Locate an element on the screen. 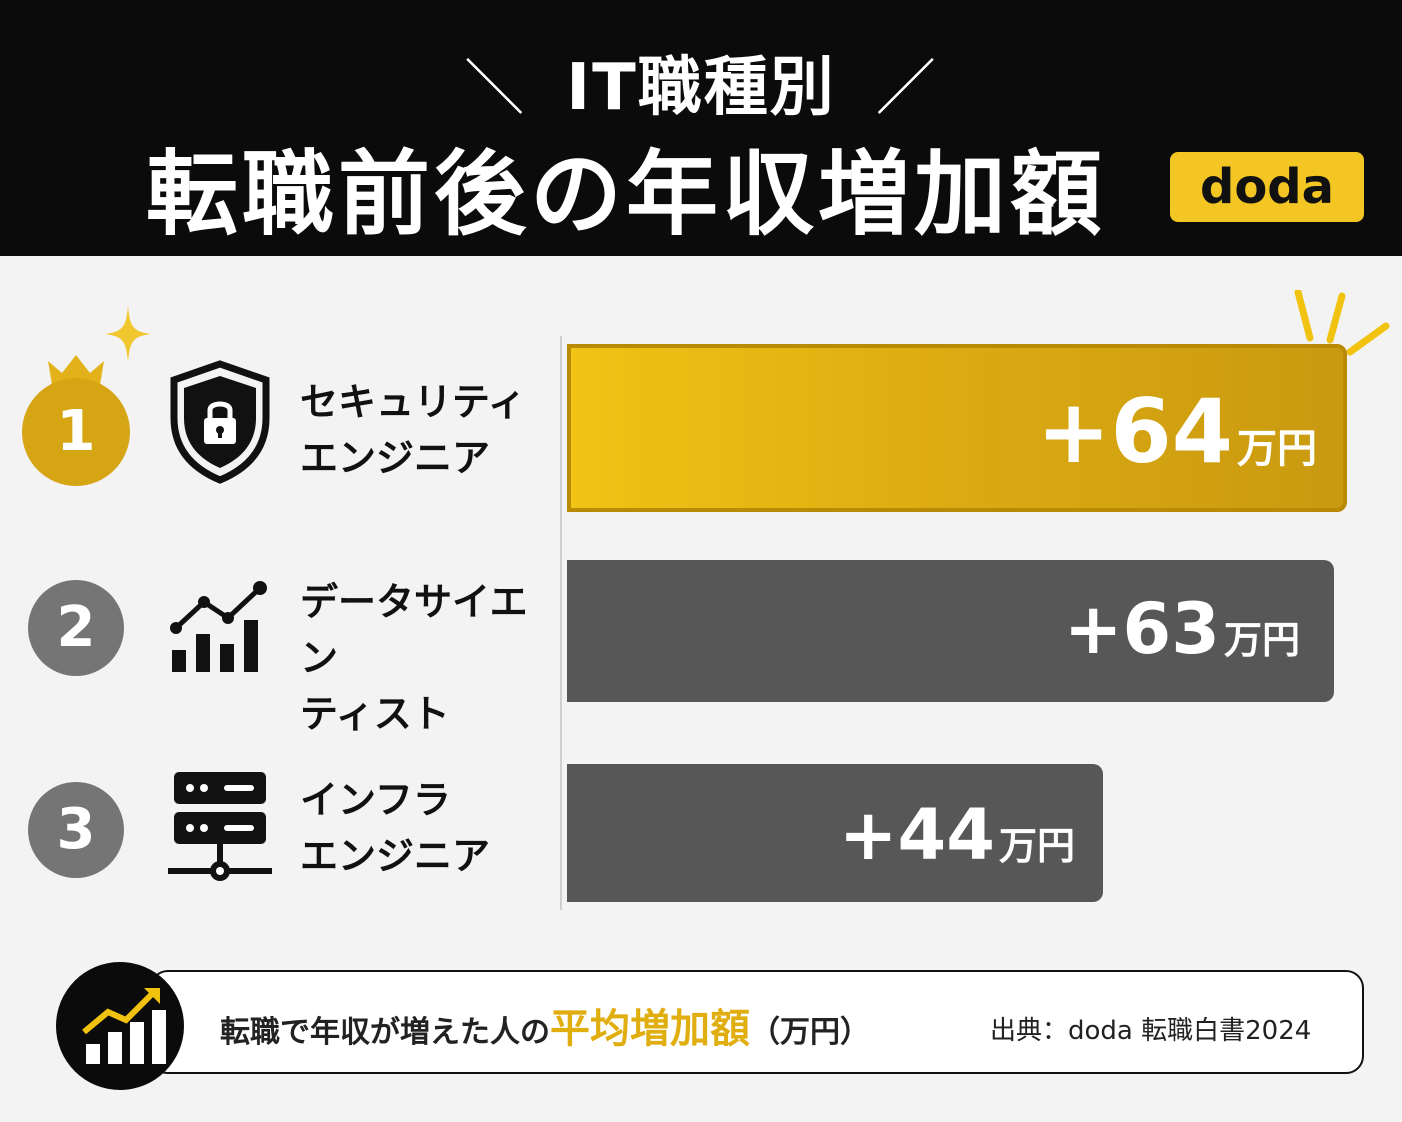  rank-badge-1: 1 is located at coordinates (76, 432).